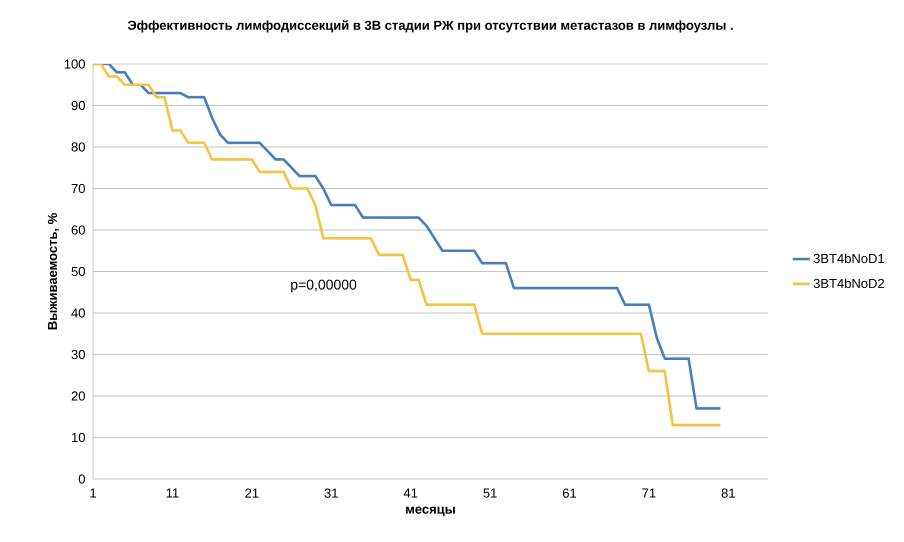 The image size is (904, 542). I want to click on y-axis-title: Выживаемость, %, so click(53, 271).